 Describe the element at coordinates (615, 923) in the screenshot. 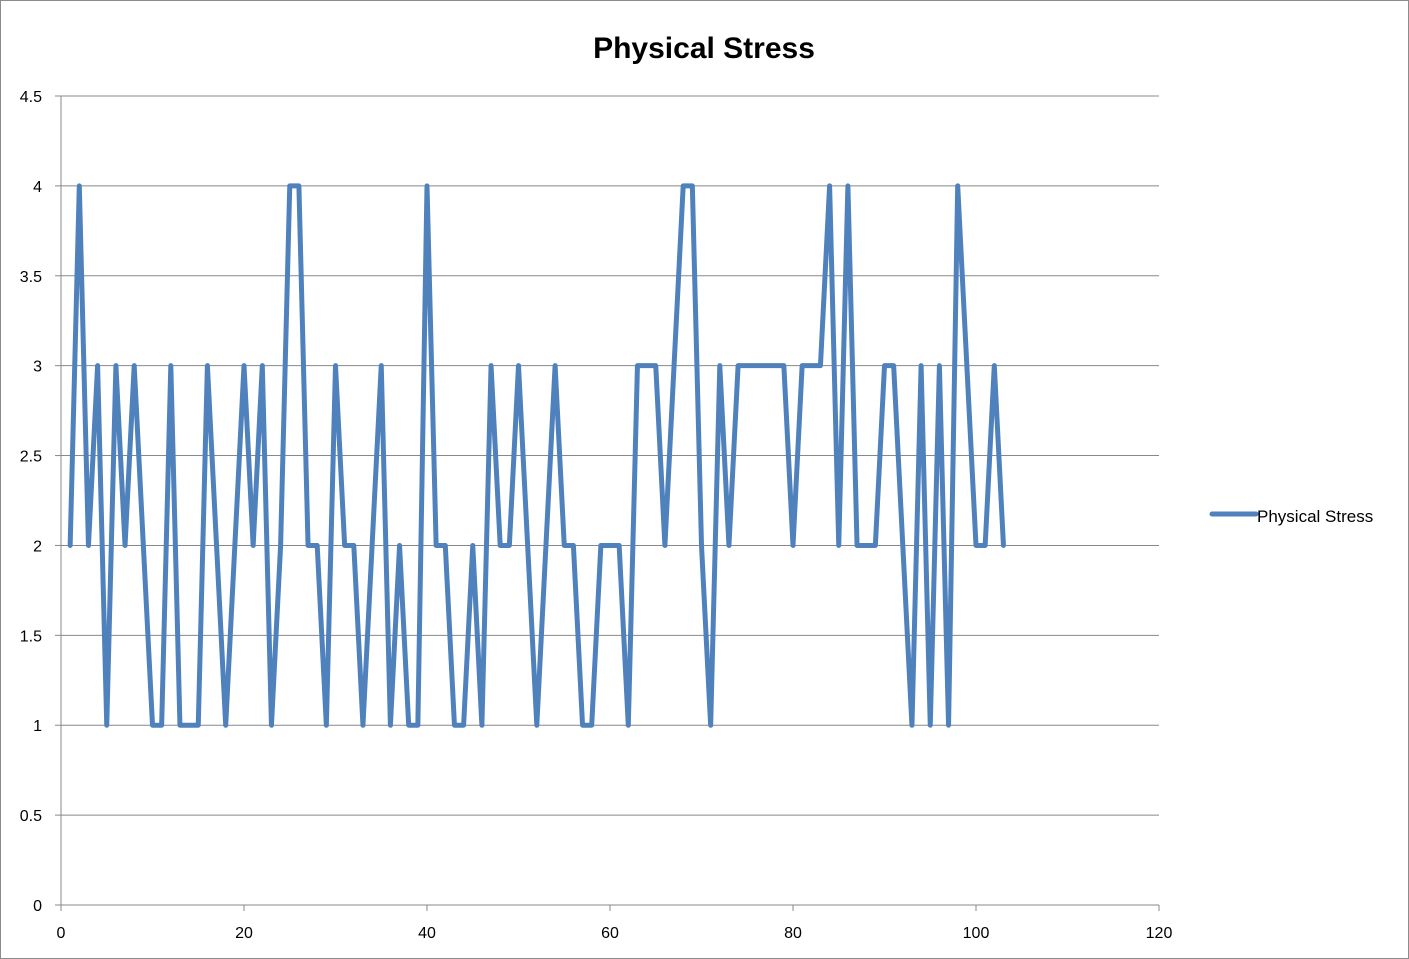

I see `x-axis-ticks: 0 20 40 60 80 100 120` at that location.